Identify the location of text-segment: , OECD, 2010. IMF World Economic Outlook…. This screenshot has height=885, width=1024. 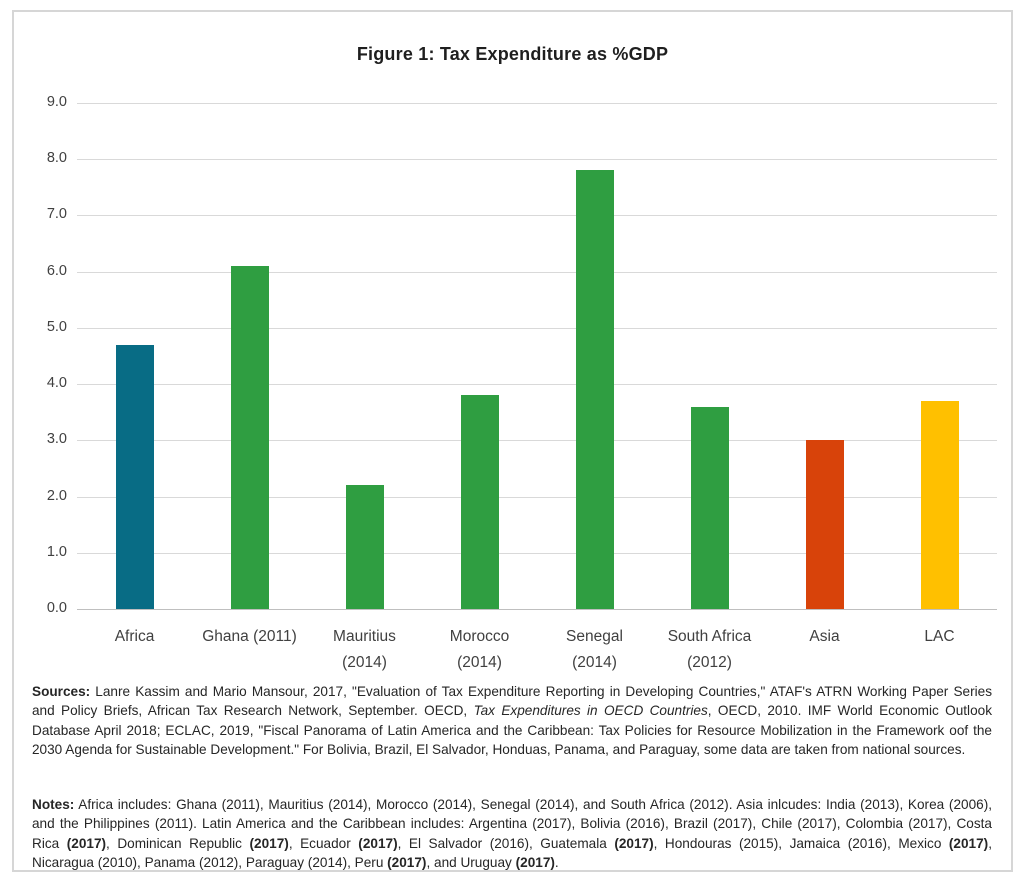
(512, 730).